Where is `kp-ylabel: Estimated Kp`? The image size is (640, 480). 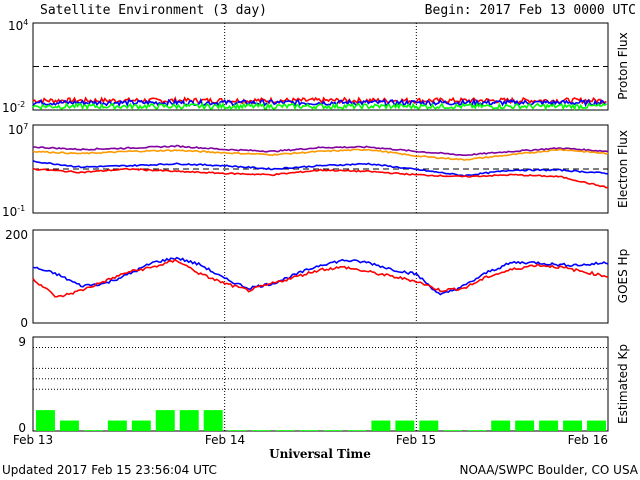
kp-ylabel: Estimated Kp is located at coordinates (623, 384).